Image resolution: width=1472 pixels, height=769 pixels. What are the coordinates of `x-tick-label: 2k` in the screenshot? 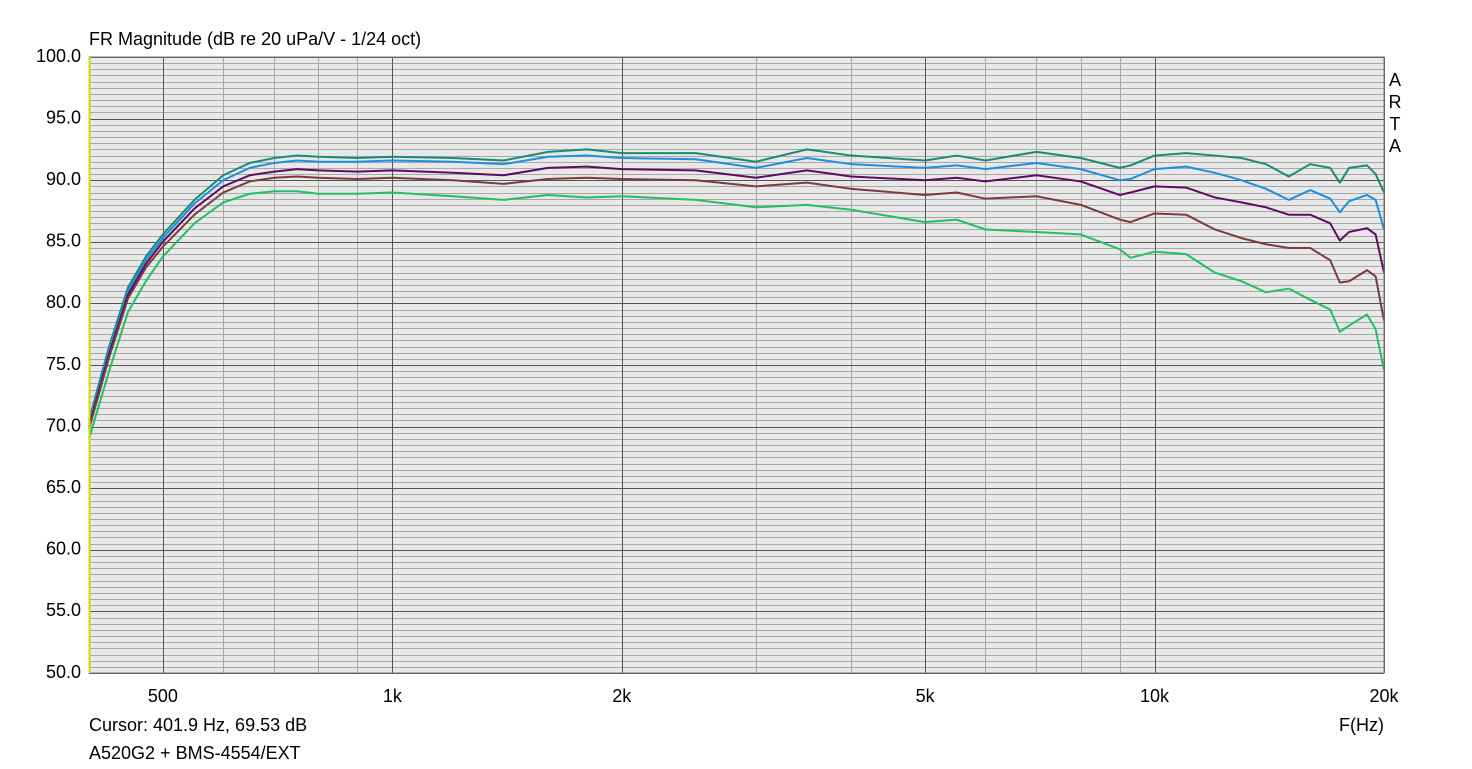 It's located at (622, 696).